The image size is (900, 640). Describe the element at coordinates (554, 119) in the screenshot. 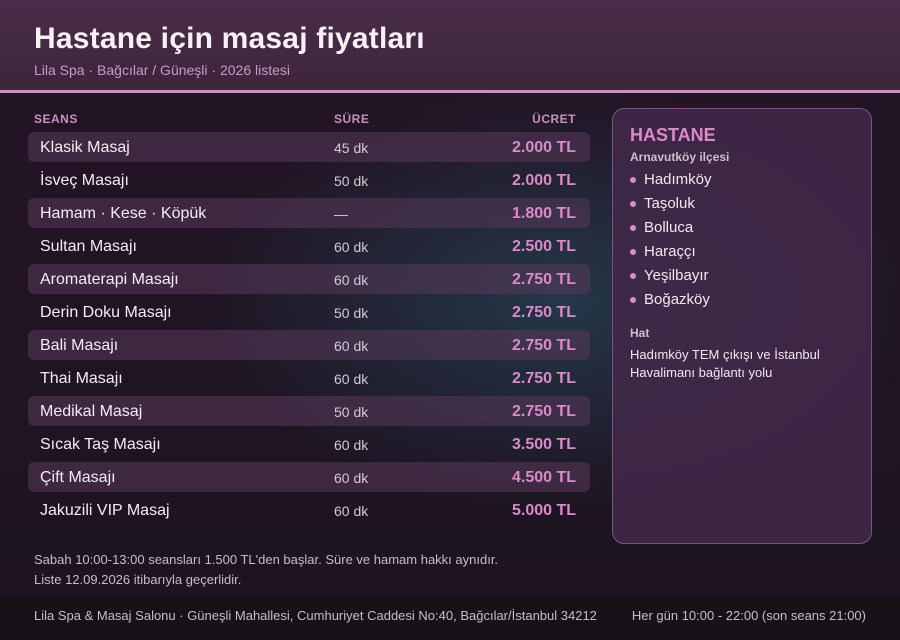

I see `column-header-price: ÜCRET` at that location.